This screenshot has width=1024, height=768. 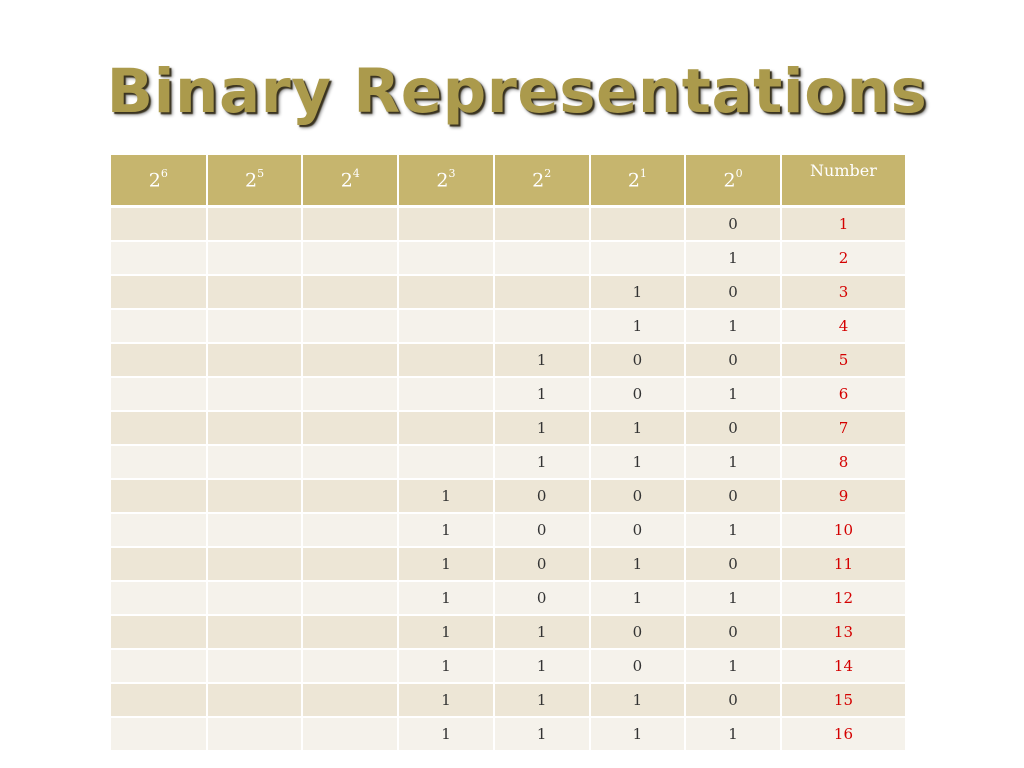 What do you see at coordinates (842, 258) in the screenshot?
I see `number-cell: 2` at bounding box center [842, 258].